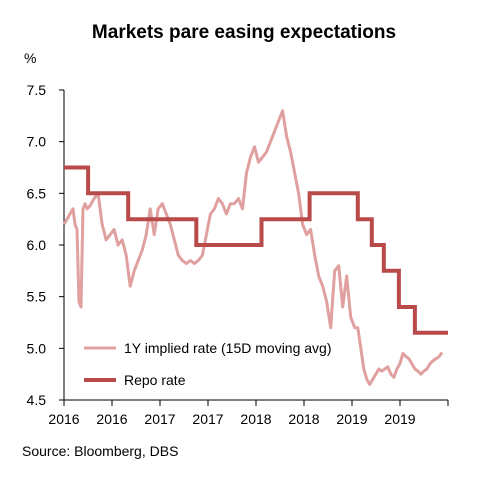 This screenshot has height=488, width=488. What do you see at coordinates (37, 245) in the screenshot?
I see `y-tick-label: 6.0` at bounding box center [37, 245].